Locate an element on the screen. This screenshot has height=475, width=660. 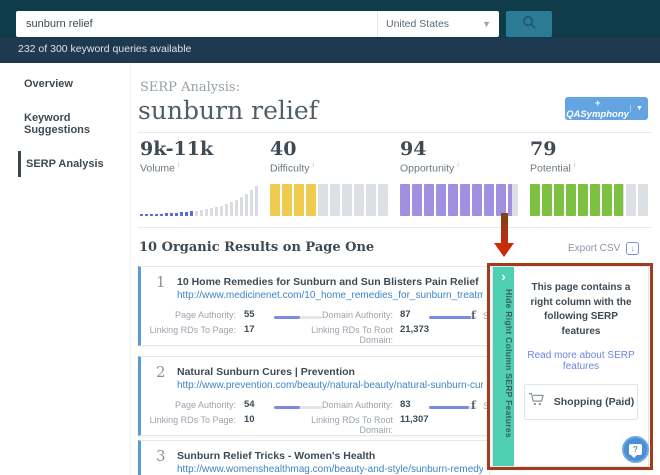
linking-rds-page-value: 17 is located at coordinates (249, 329).